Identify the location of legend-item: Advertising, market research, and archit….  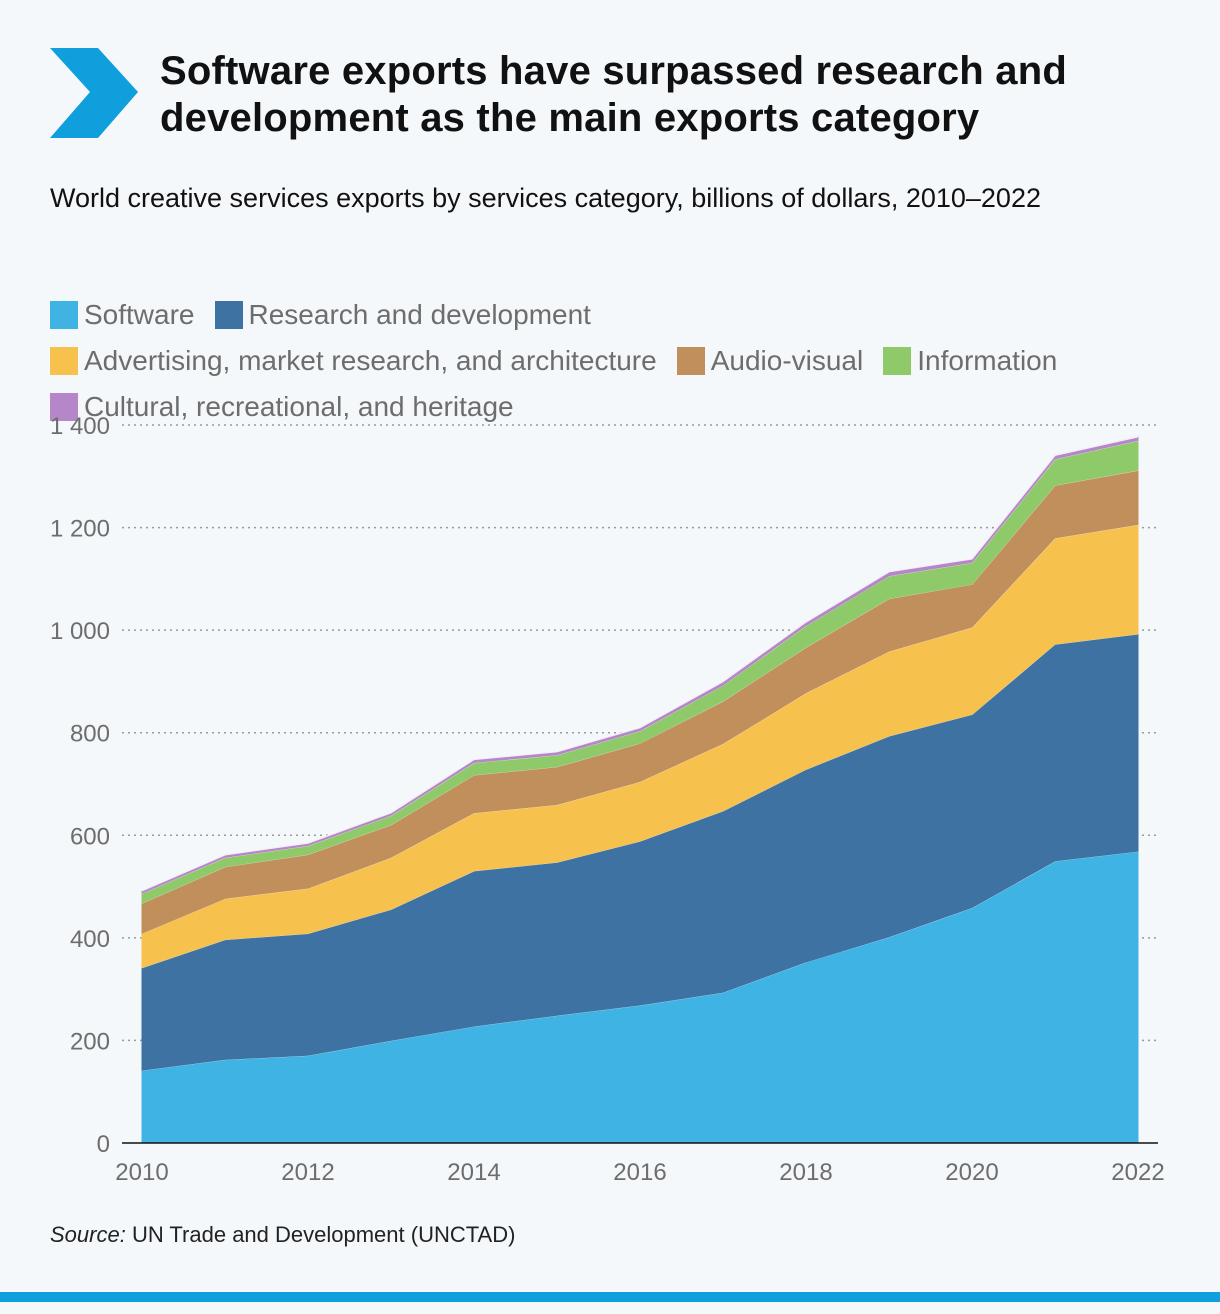
(353, 361).